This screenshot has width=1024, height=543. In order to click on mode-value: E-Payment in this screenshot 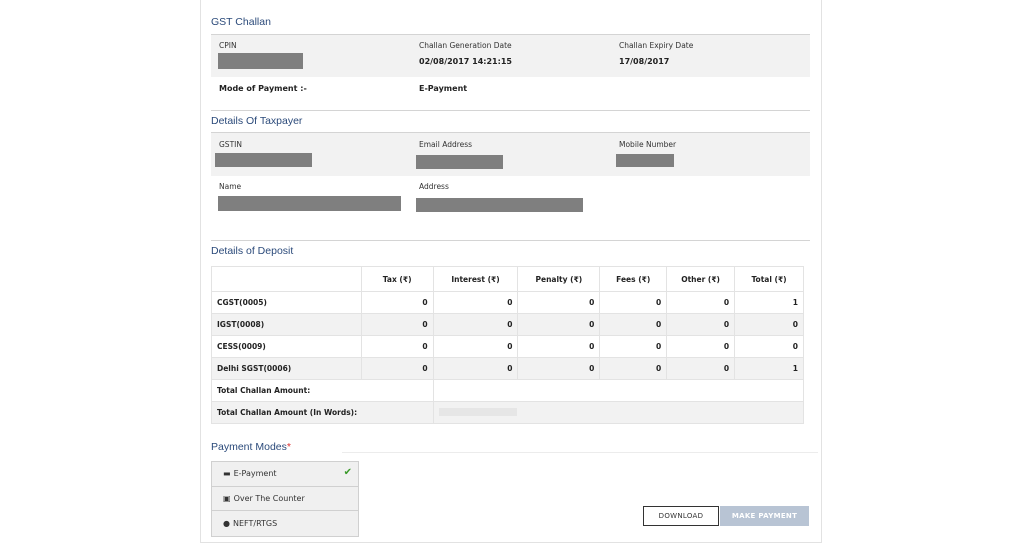, I will do `click(443, 88)`.